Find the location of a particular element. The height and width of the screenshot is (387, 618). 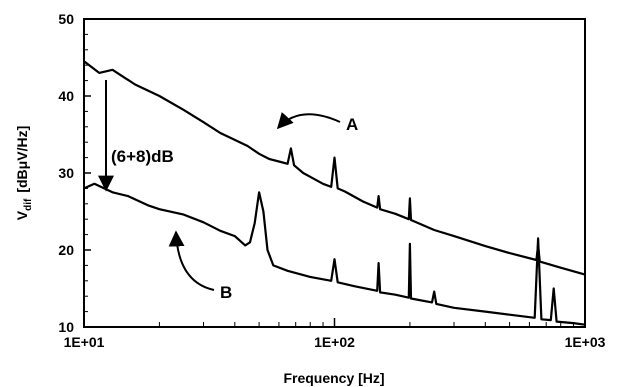

x-tick-label: 1E+02 is located at coordinates (334, 342).